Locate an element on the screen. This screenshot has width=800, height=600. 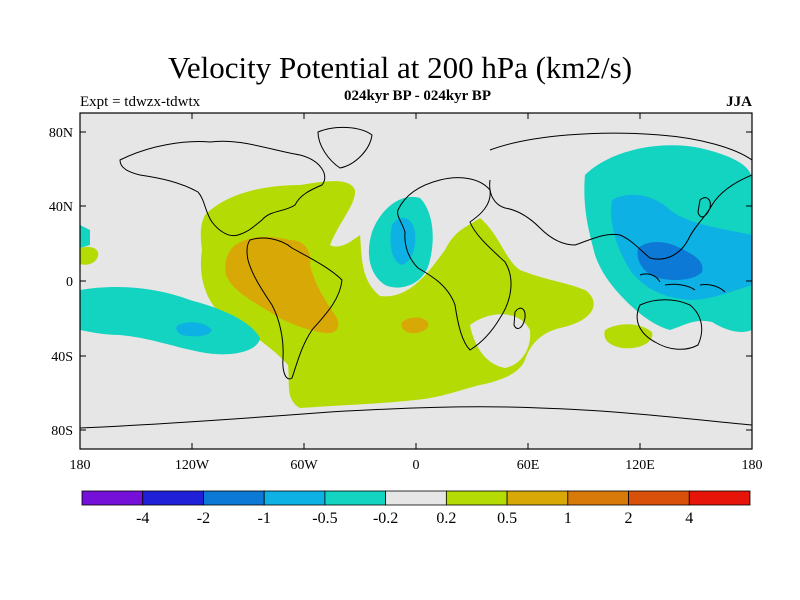
lon-tick-120w: 120W is located at coordinates (192, 465).